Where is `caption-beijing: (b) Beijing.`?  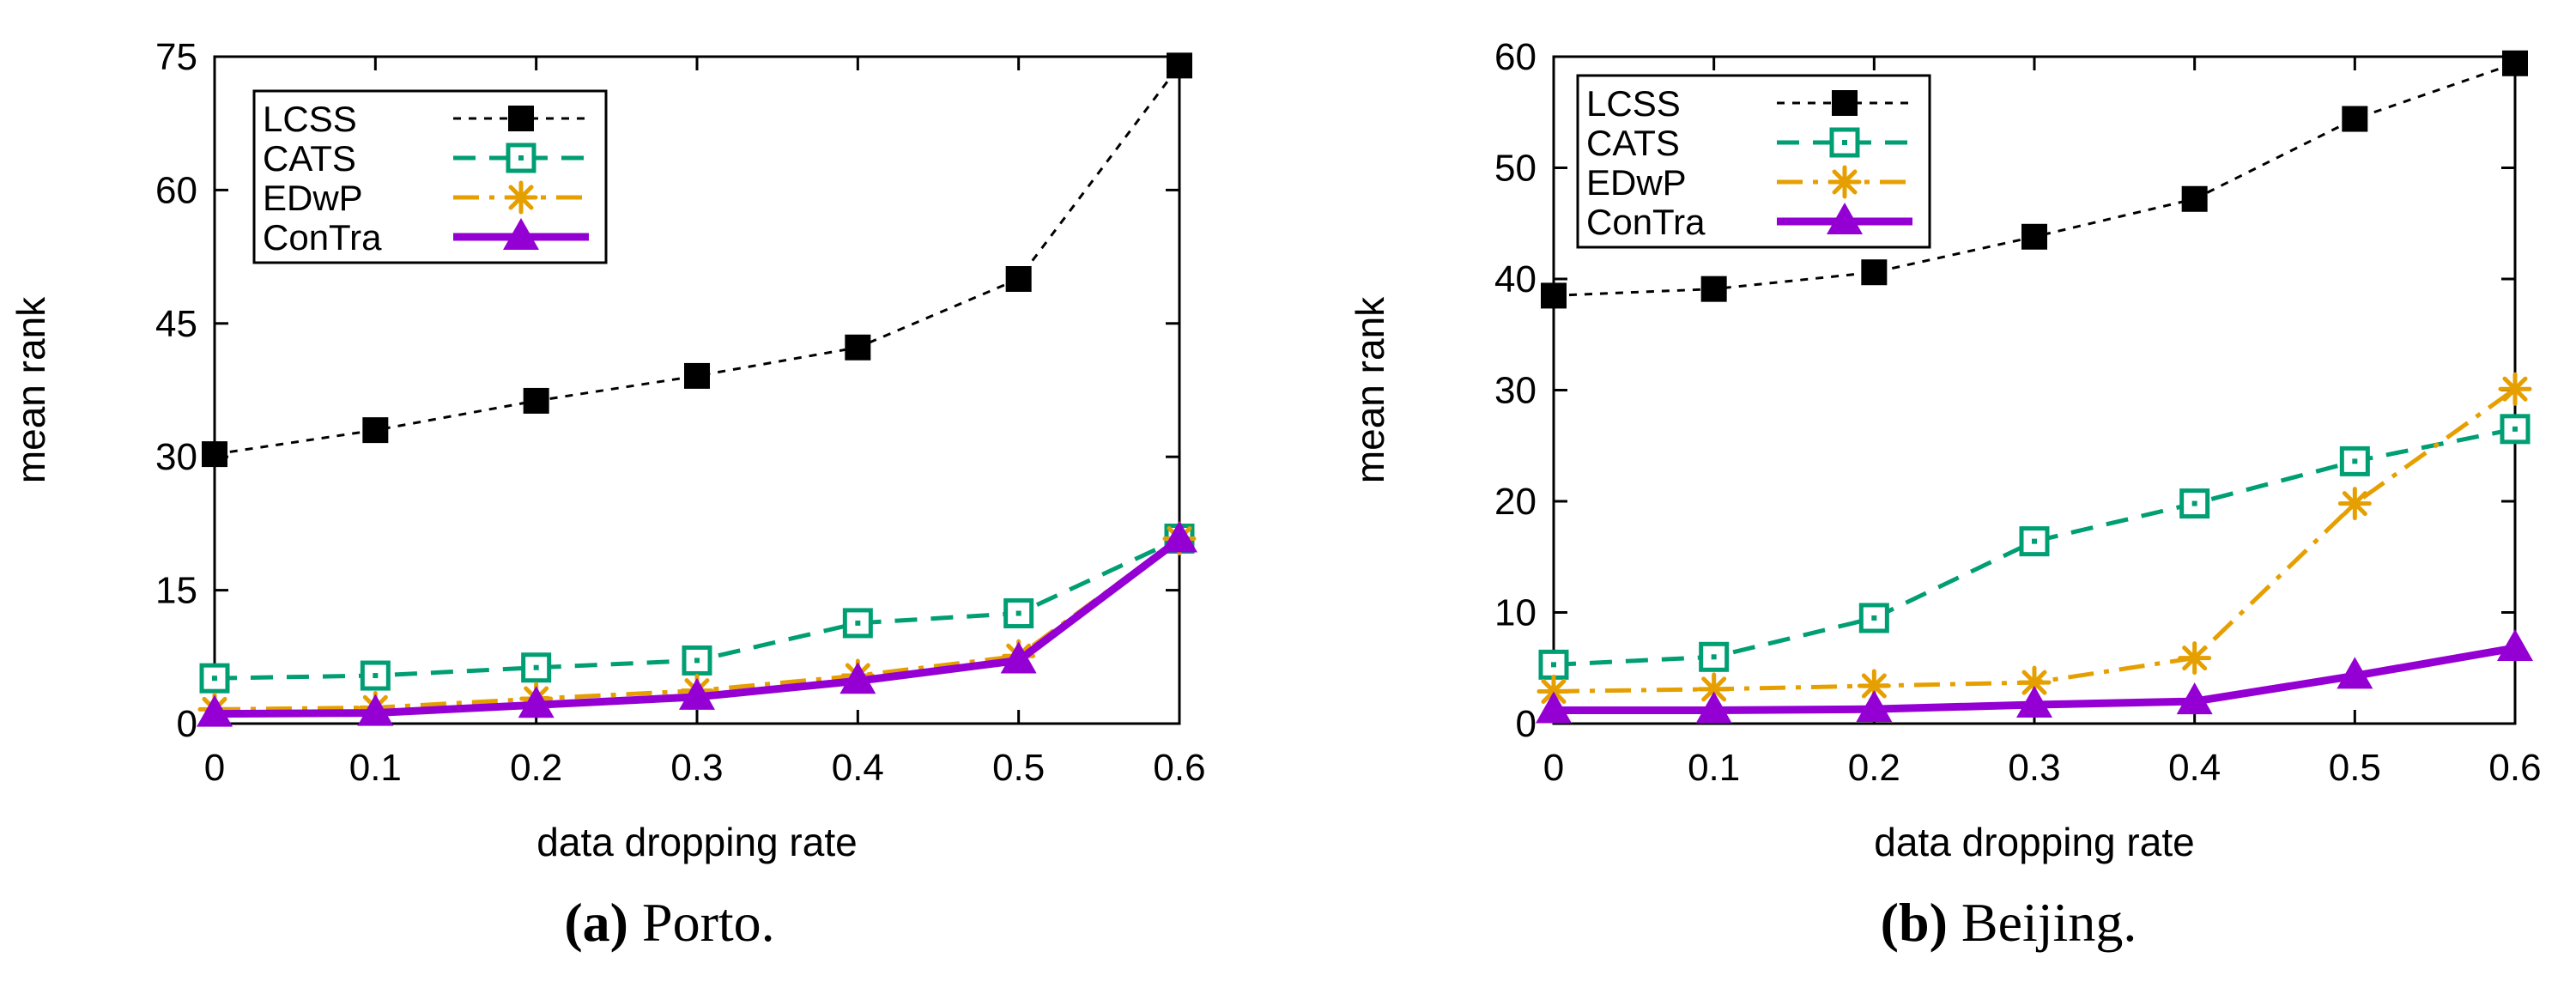 caption-beijing: (b) Beijing. is located at coordinates (2009, 922).